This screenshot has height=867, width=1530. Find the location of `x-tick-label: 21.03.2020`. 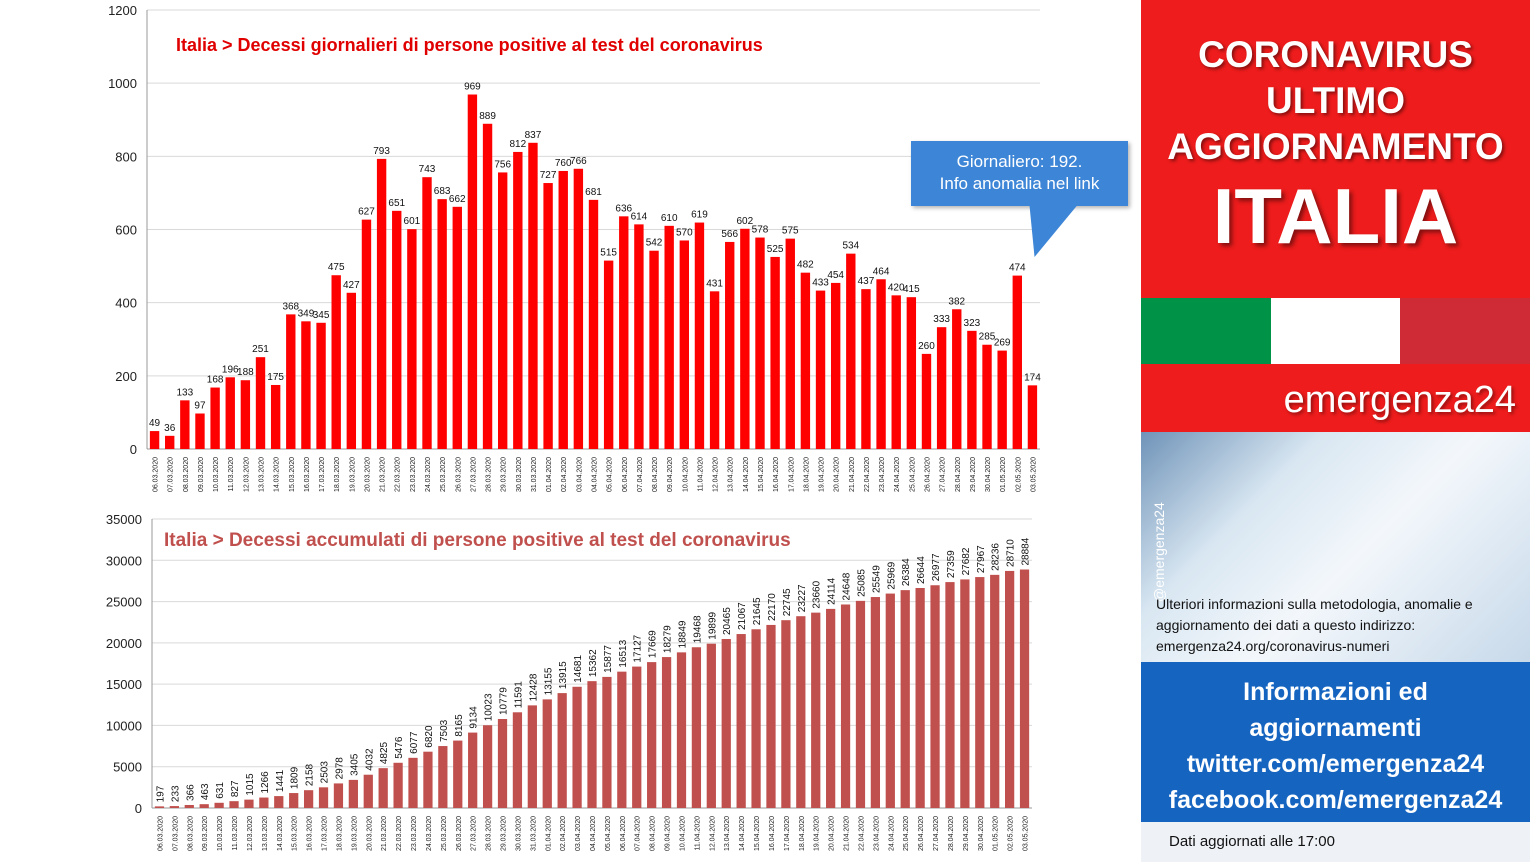

x-tick-label: 21.03.2020 is located at coordinates (383, 474).